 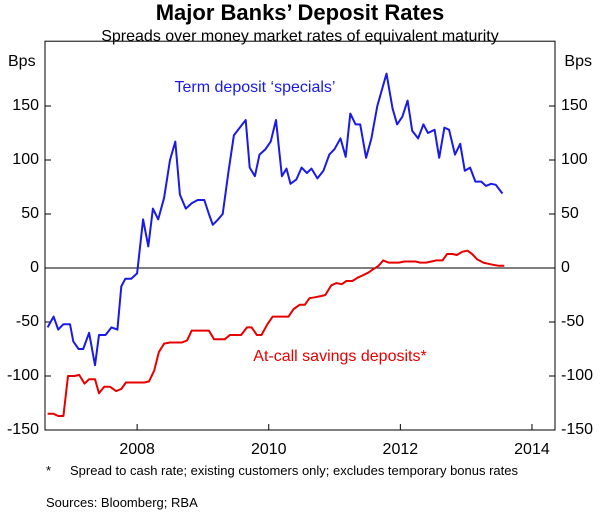 I want to click on y-tick-label: 0, so click(x=34, y=267).